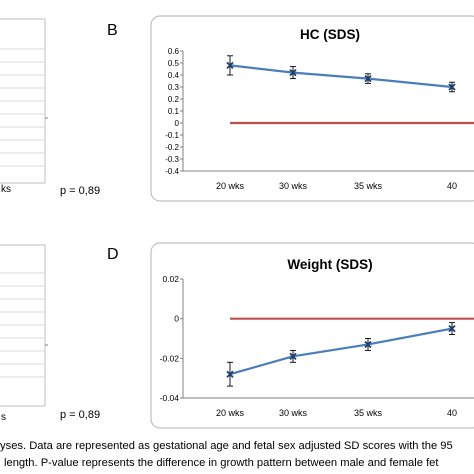 The height and width of the screenshot is (474, 474). I want to click on panel-letter-d: D, so click(113, 254).